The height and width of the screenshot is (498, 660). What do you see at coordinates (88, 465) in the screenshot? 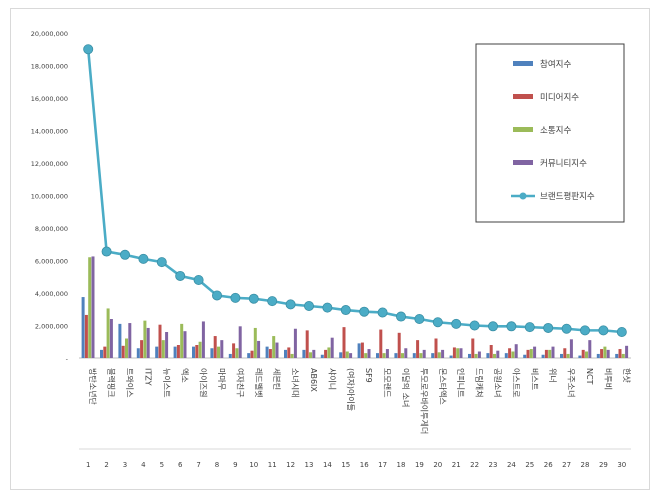
I see `x-rank-label: 1` at bounding box center [88, 465].